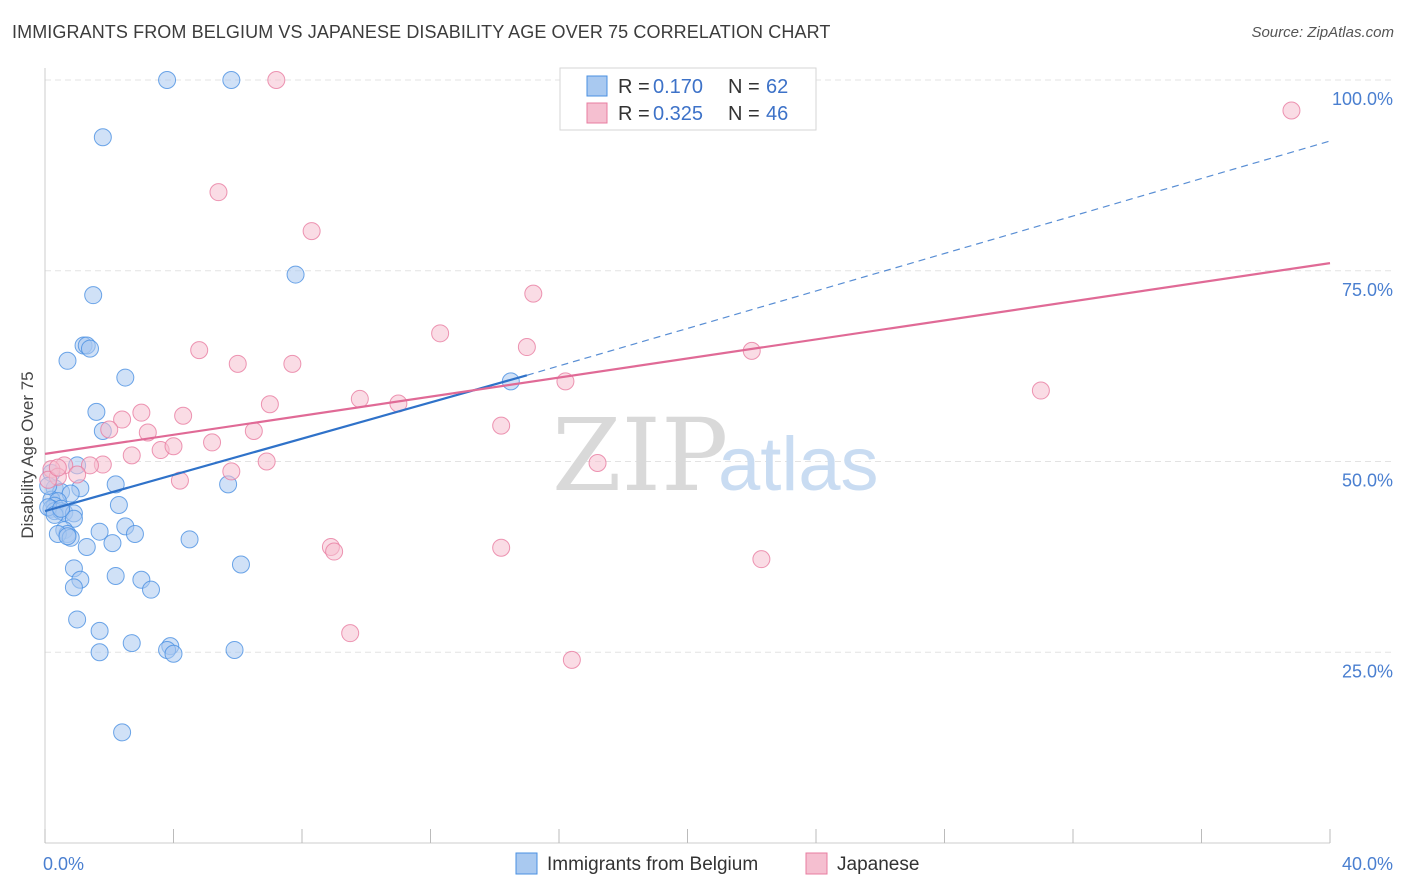 The width and height of the screenshot is (1406, 892). Describe the element at coordinates (597, 113) in the screenshot. I see `legend-swatch-pink` at that location.